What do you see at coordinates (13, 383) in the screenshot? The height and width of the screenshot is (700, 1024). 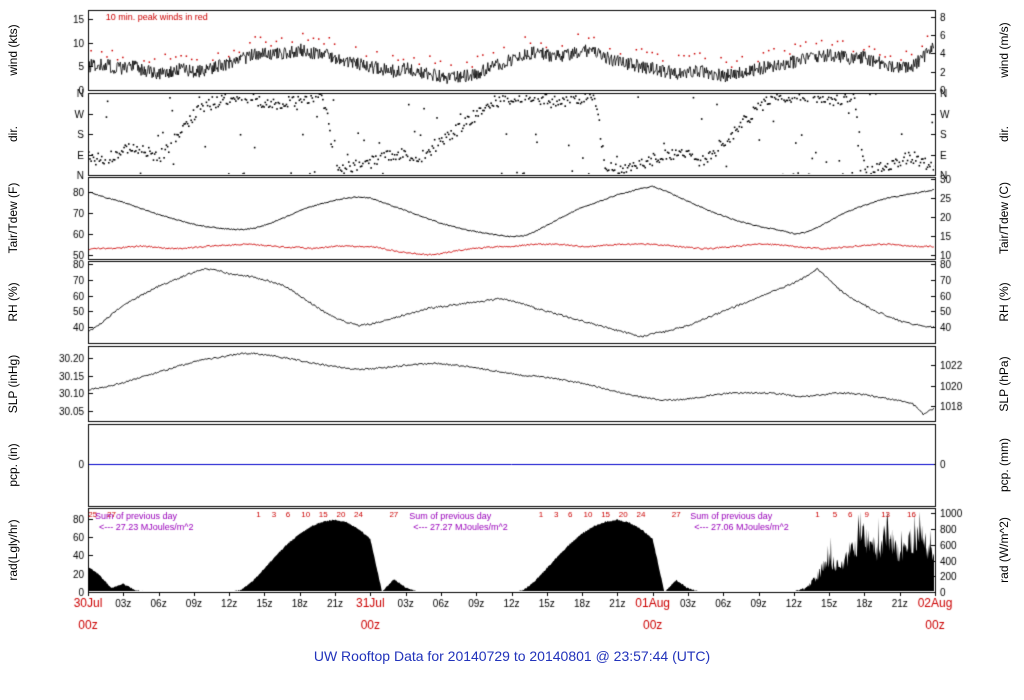 I see `axis-label-slp-left: SLP (inHg)` at bounding box center [13, 383].